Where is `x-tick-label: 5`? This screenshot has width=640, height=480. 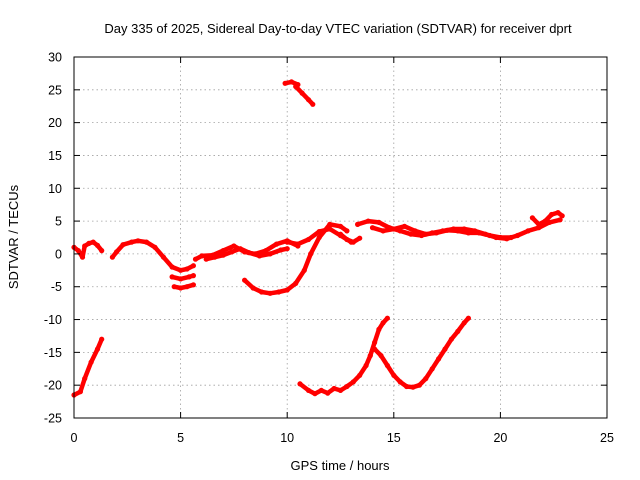
x-tick-label: 5 is located at coordinates (180, 438).